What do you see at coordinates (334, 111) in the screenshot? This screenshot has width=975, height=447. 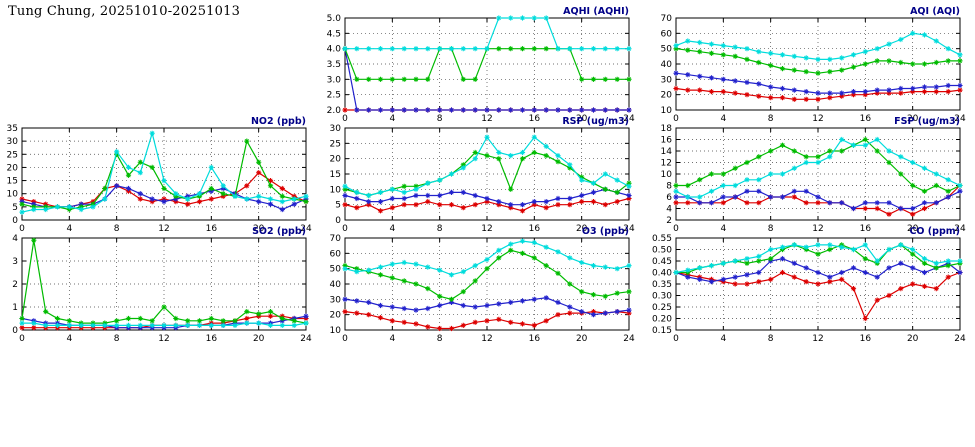 I see `y-tick-label: 2.0` at bounding box center [334, 111].